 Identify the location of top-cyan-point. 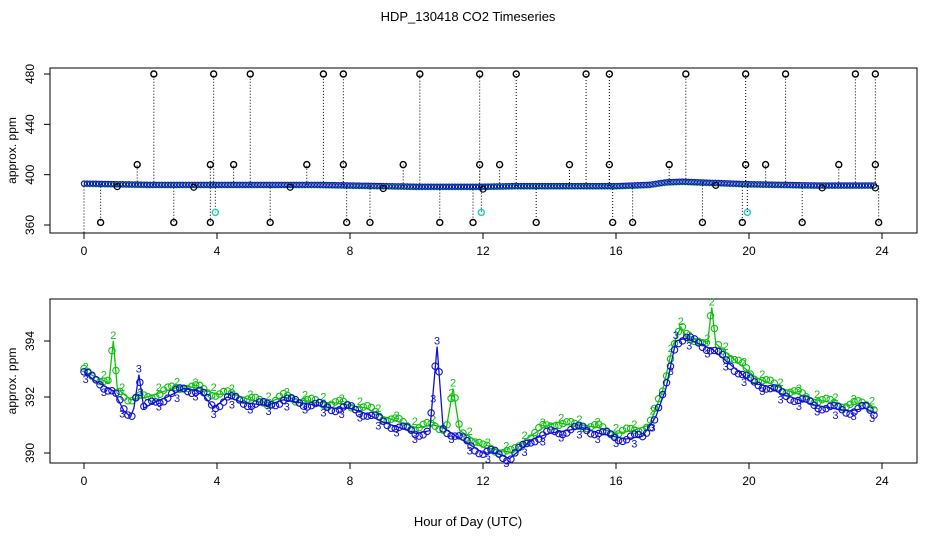
(215, 212).